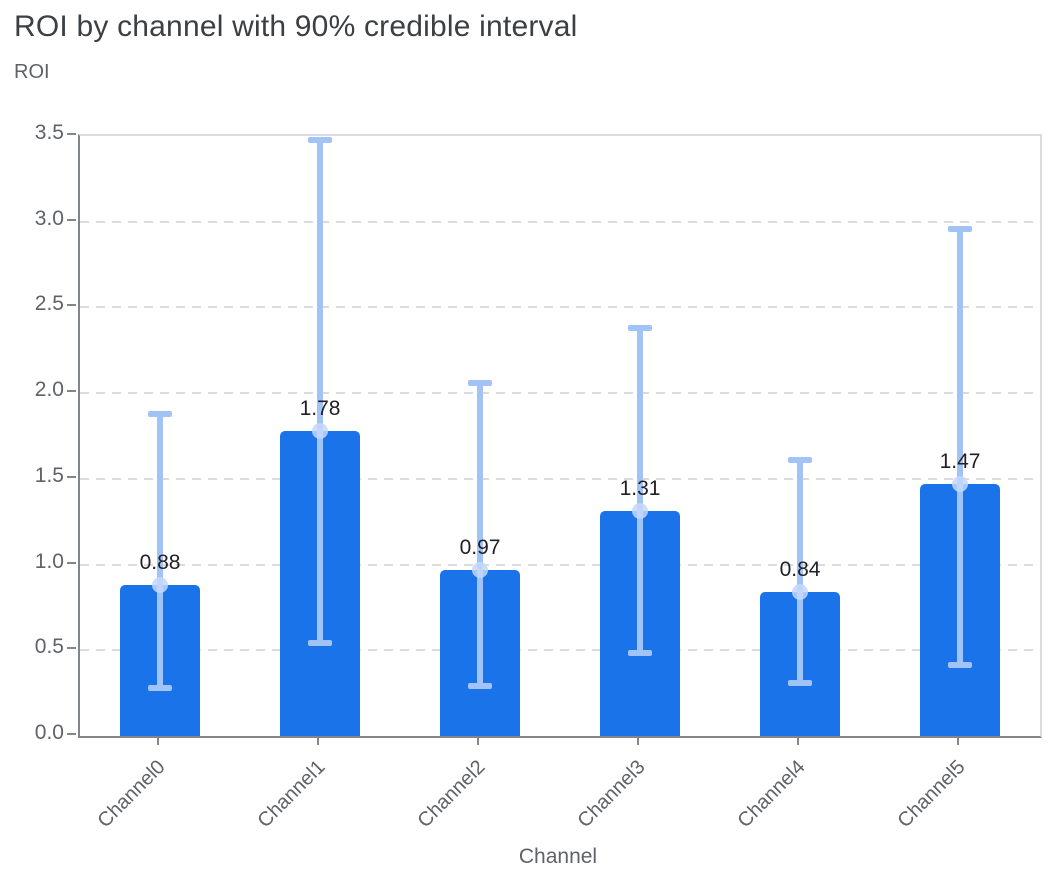 The height and width of the screenshot is (886, 1048). Describe the element at coordinates (320, 408) in the screenshot. I see `bar-value-label: 1.78` at that location.